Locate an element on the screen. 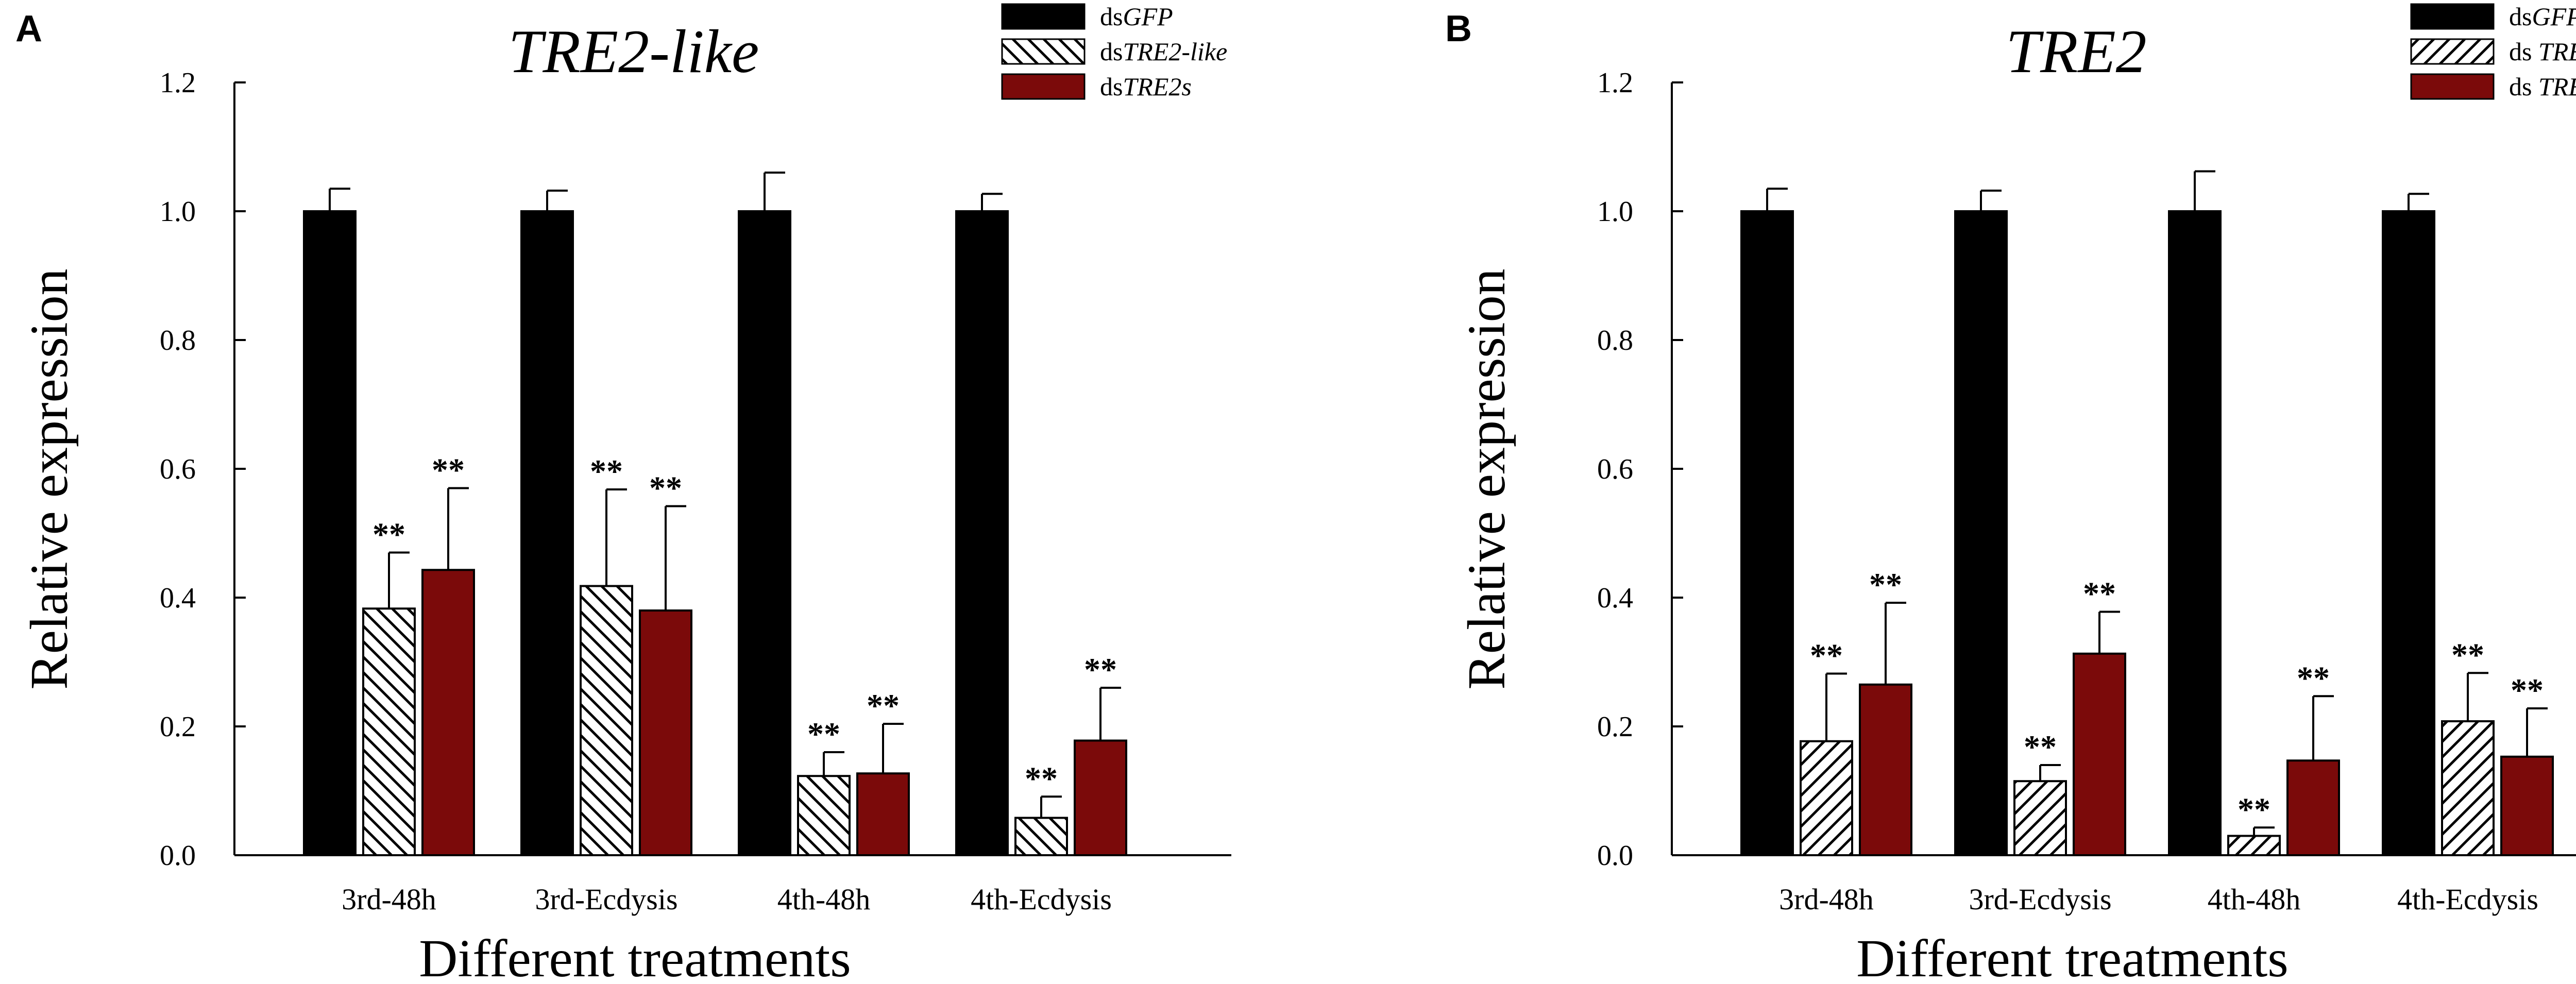 This screenshot has height=984, width=2576. chart-title: TRE2 is located at coordinates (2076, 52).